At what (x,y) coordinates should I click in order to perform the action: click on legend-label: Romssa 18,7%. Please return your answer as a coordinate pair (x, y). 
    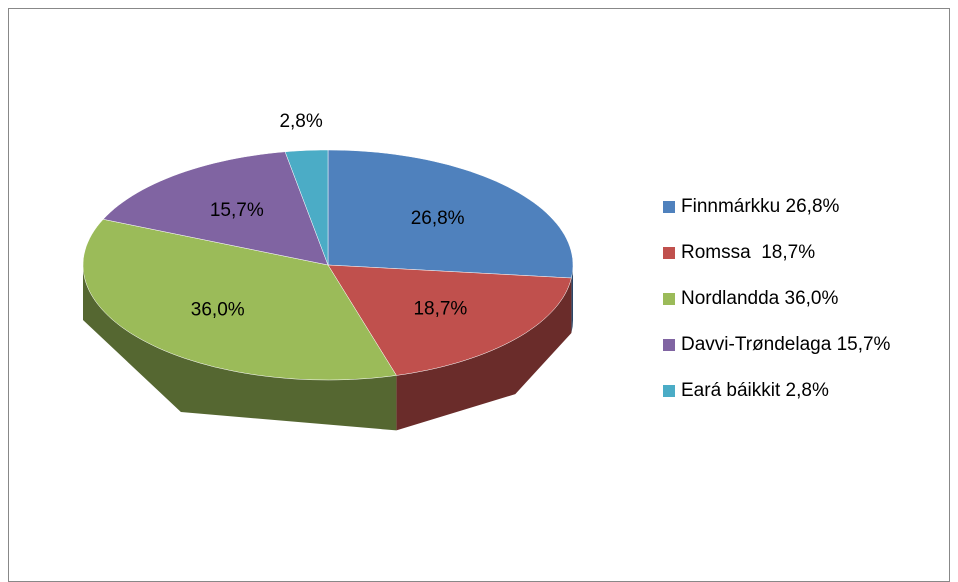
    Looking at the image, I should click on (748, 252).